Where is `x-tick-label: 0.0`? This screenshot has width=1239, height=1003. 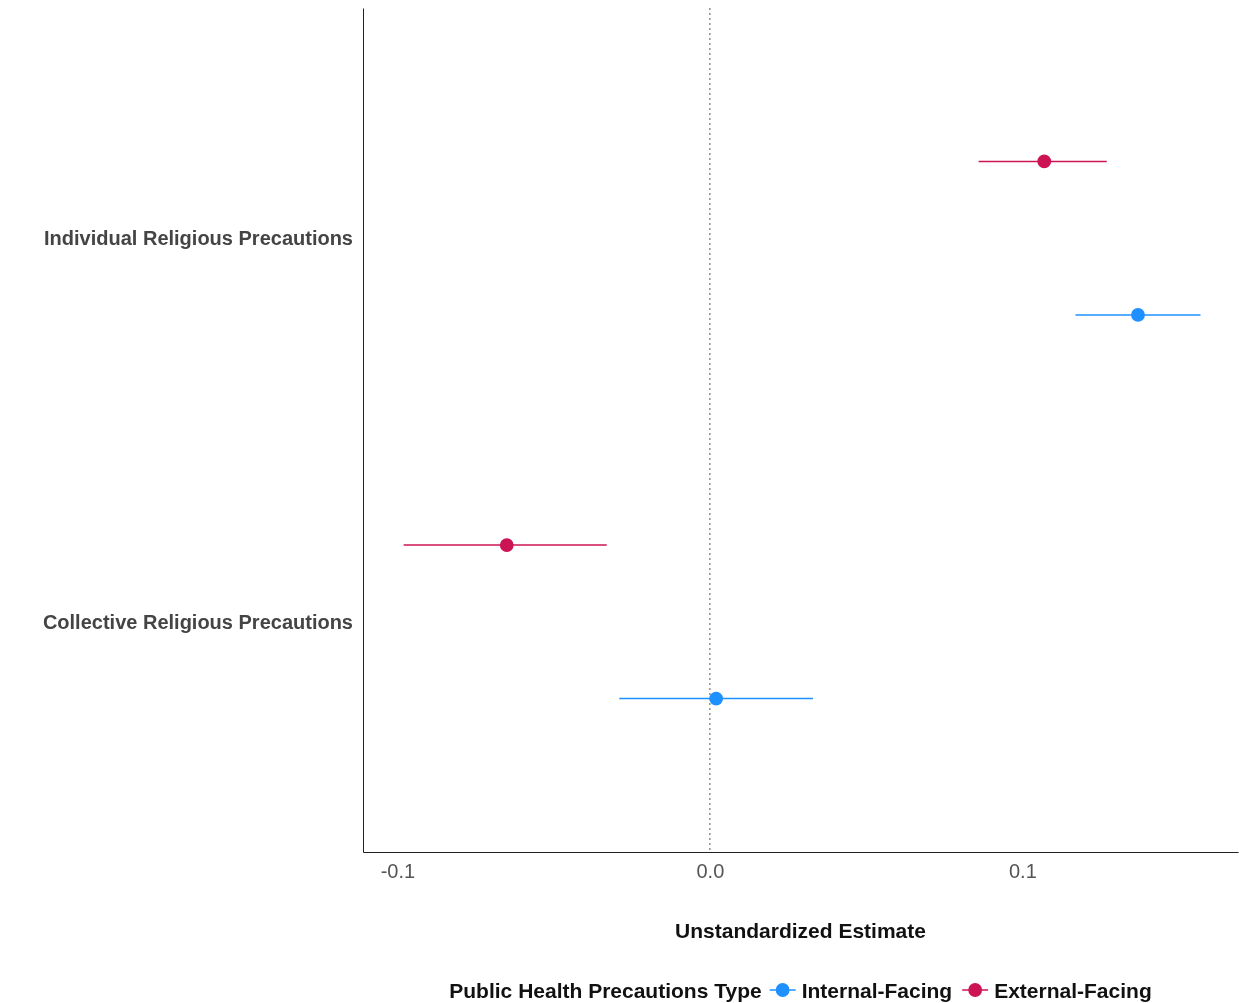 x-tick-label: 0.0 is located at coordinates (710, 871).